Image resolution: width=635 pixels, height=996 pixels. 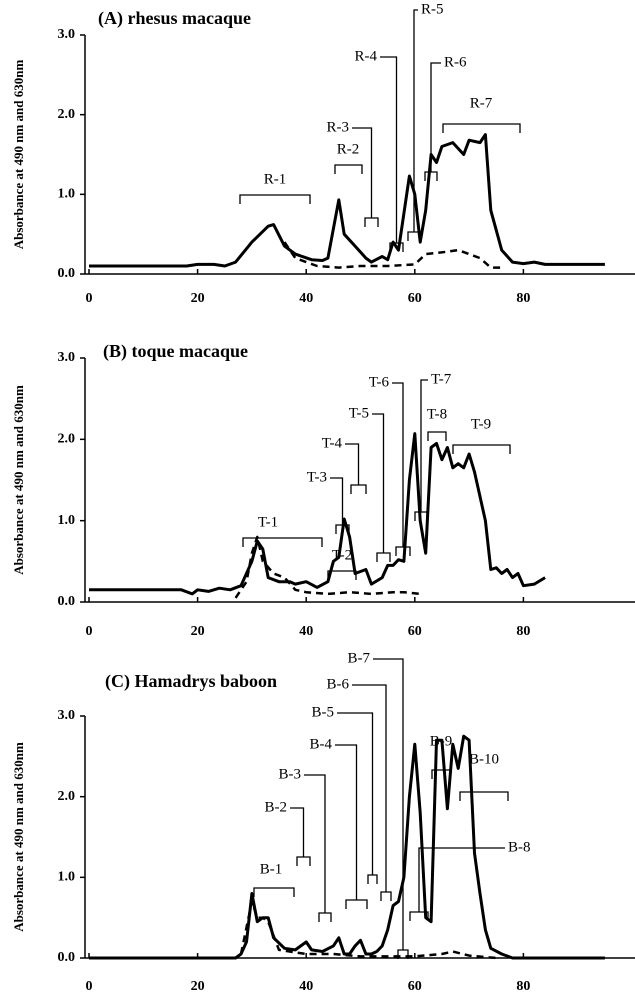 I want to click on panel-title: (A) rhesus macaque, so click(x=174, y=18).